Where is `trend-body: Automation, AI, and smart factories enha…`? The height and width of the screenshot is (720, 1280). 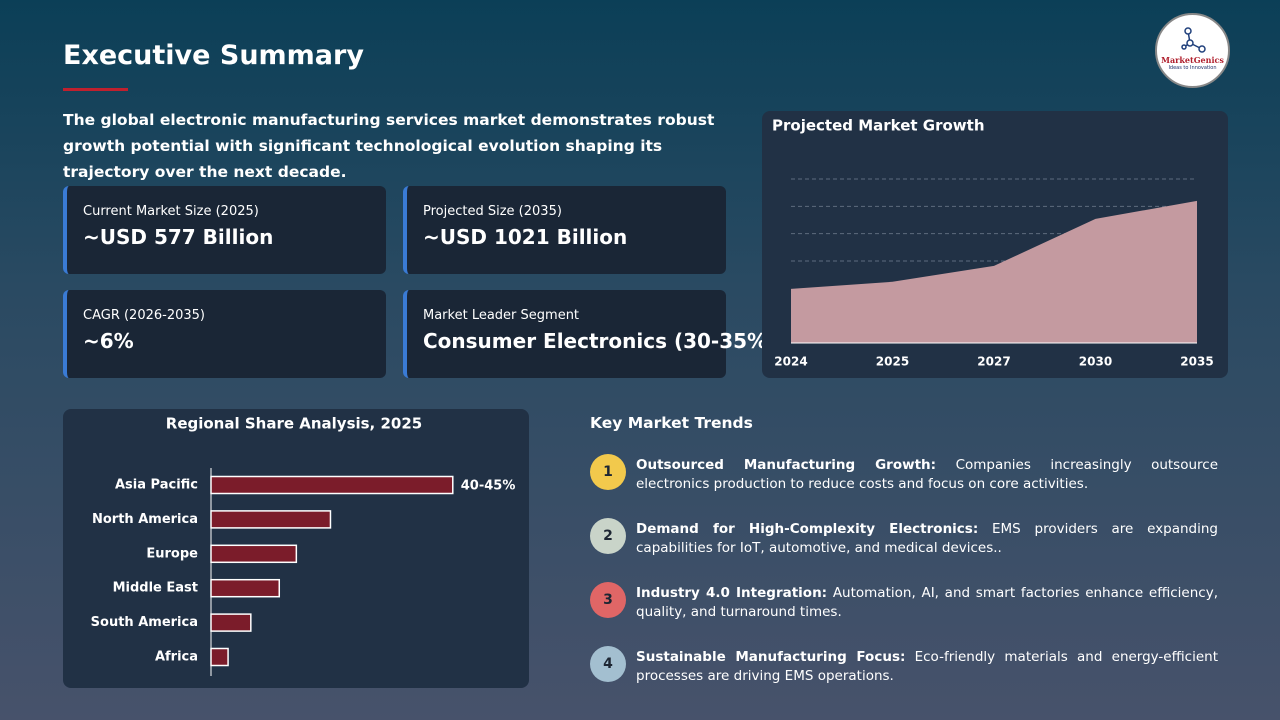
trend-body: Automation, AI, and smart factories enha… is located at coordinates (927, 602).